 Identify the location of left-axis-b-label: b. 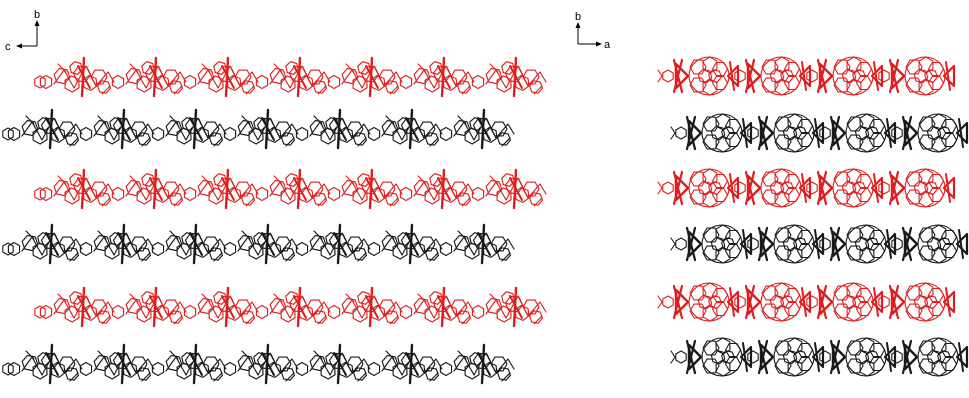
(37, 15).